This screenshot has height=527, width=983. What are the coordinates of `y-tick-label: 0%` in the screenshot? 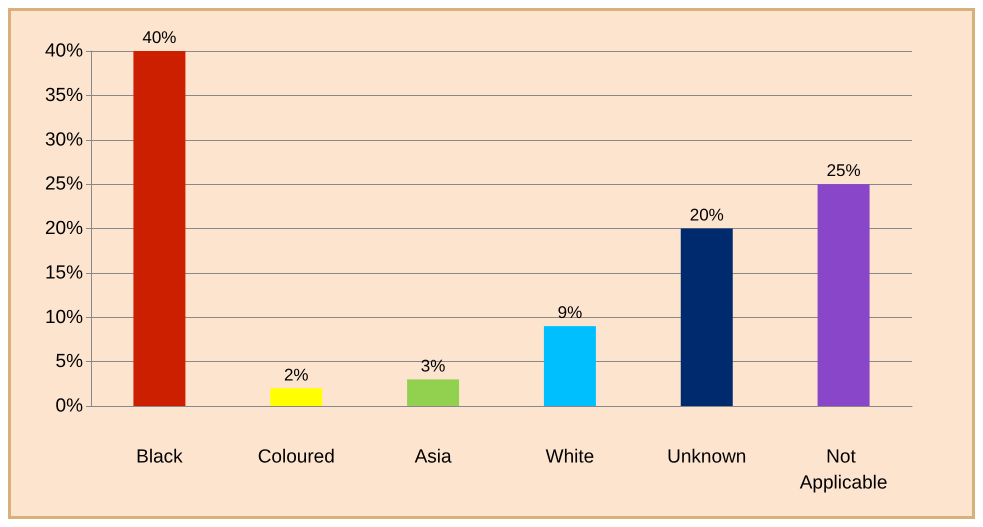 It's located at (70, 406).